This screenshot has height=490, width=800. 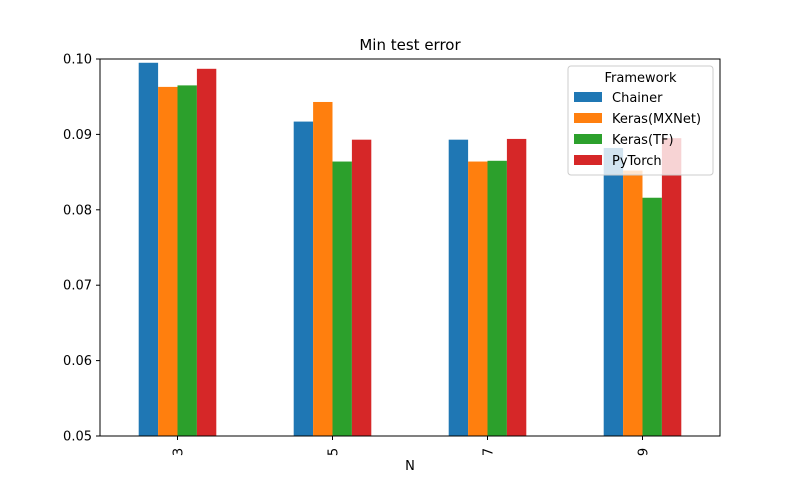 I want to click on x-axis: 3 5 7 9, so click(x=412, y=446).